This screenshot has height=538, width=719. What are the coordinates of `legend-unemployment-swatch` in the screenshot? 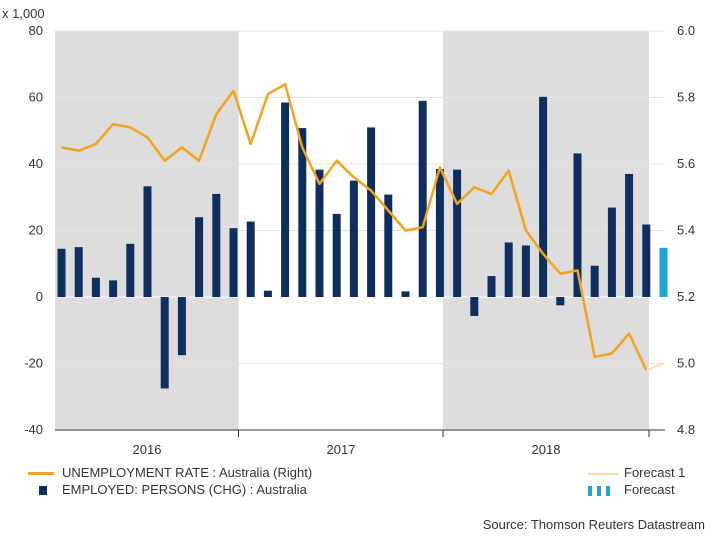 It's located at (41, 474).